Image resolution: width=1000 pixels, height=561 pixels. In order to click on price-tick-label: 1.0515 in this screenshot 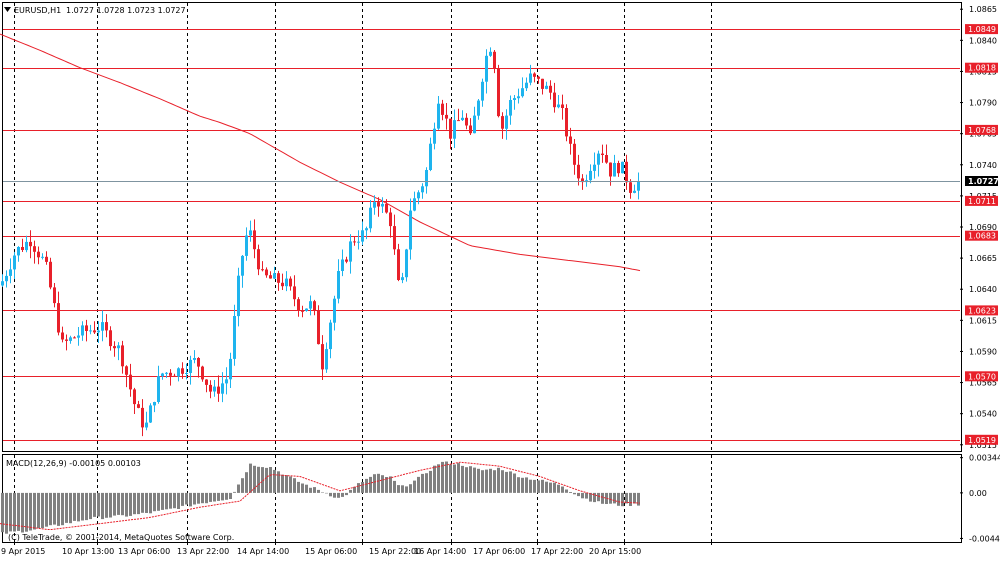, I will do `click(983, 445)`.